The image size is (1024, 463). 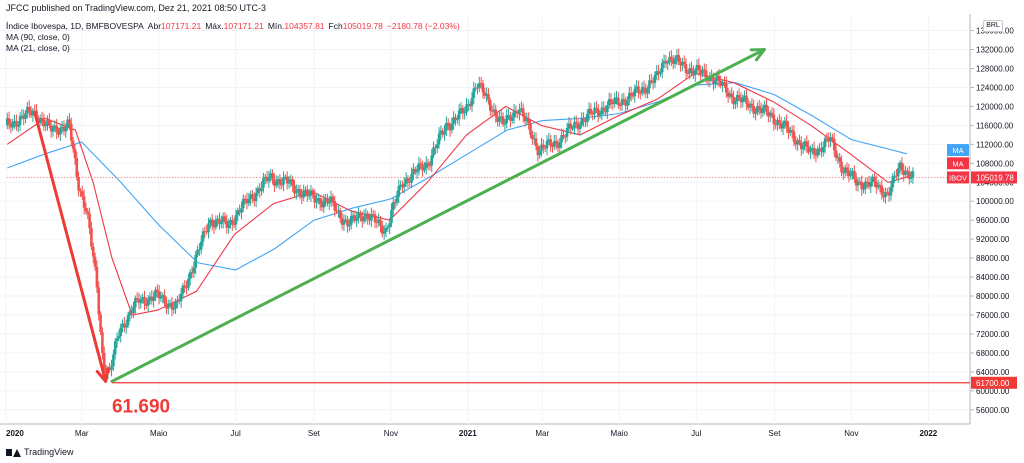 What do you see at coordinates (243, 26) in the screenshot?
I see `legend-high: 107171.21` at bounding box center [243, 26].